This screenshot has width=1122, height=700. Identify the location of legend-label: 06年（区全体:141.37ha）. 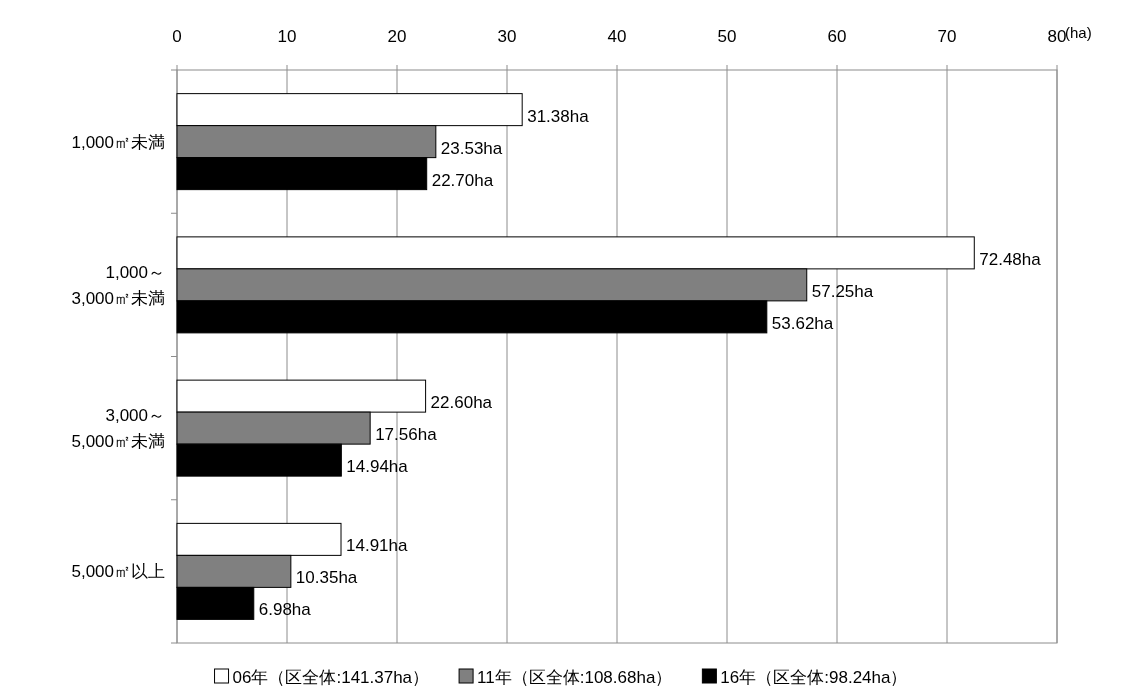
(331, 677).